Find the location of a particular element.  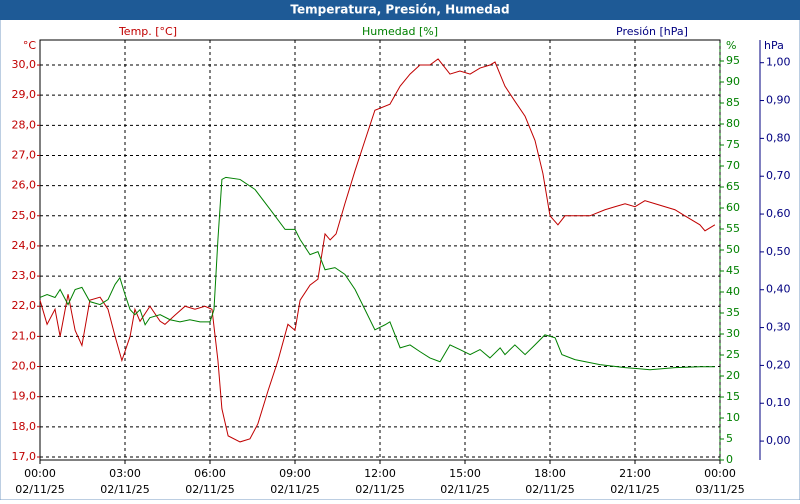

x-tick-label: 12:00 is located at coordinates (380, 473).